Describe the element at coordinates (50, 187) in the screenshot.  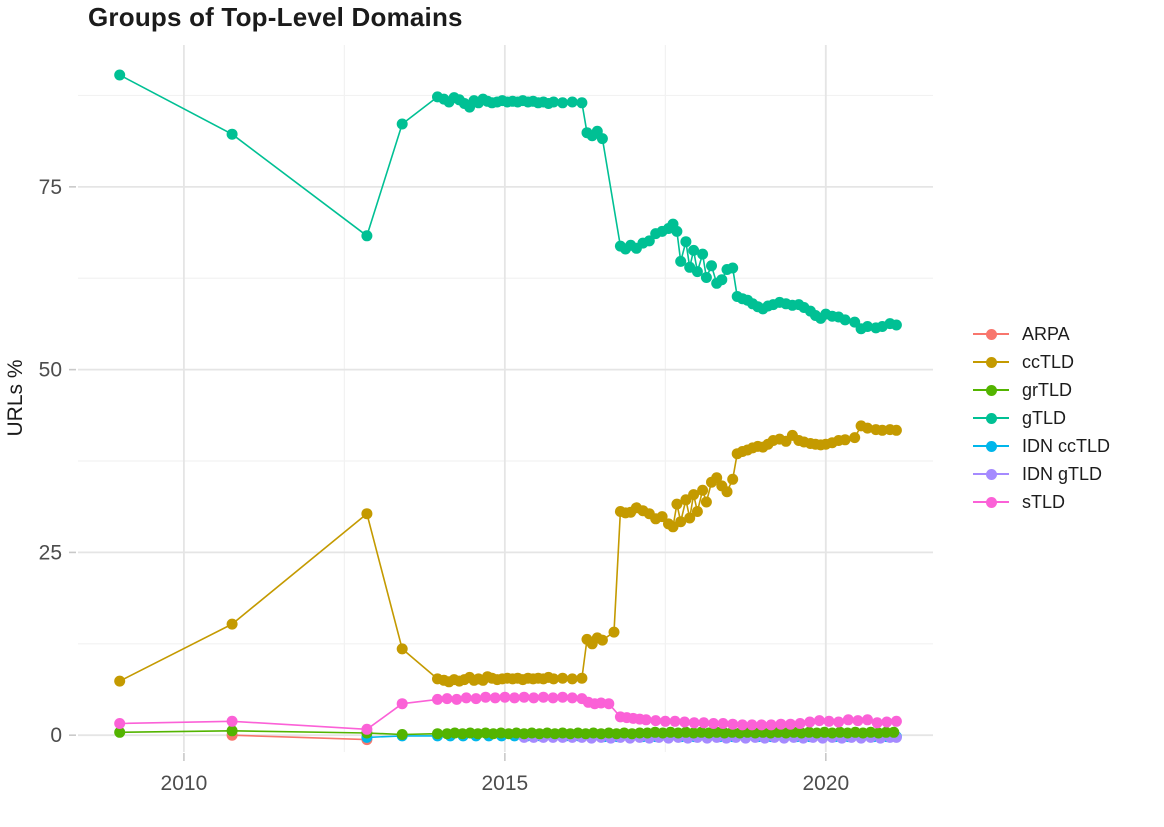
I see `y-tick-label: 75` at that location.